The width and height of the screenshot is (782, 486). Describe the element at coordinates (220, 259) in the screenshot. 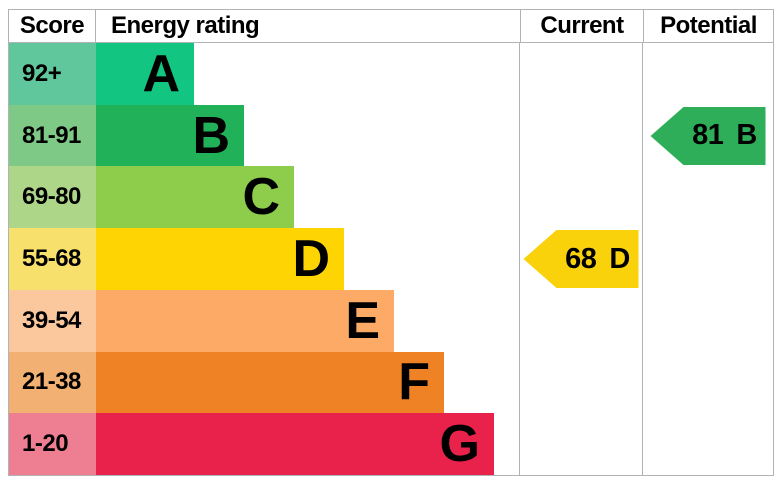

I see `rating-bar-d: D` at that location.